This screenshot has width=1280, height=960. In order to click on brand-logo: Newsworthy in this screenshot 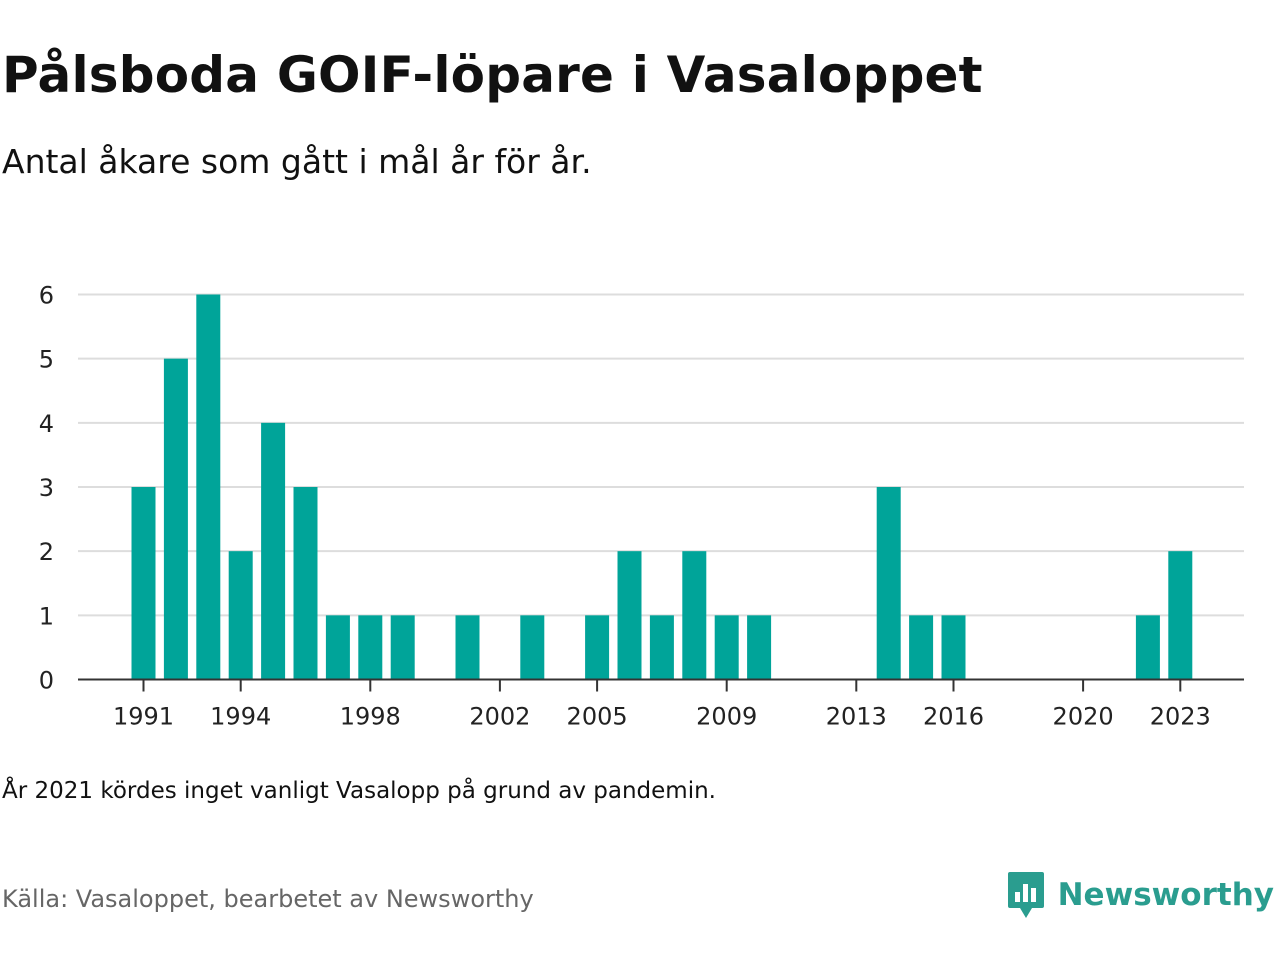, I will do `click(1140, 895)`.